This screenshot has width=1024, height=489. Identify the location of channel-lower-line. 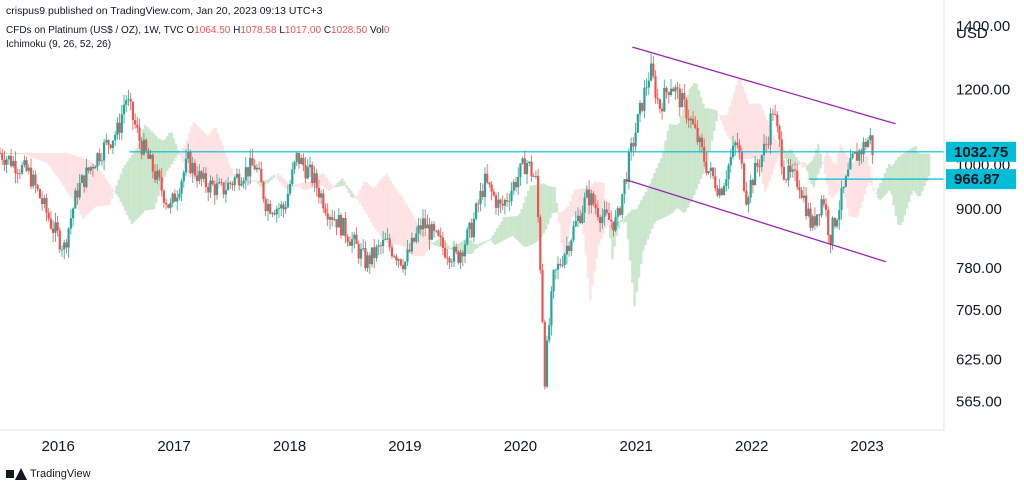
(756, 221).